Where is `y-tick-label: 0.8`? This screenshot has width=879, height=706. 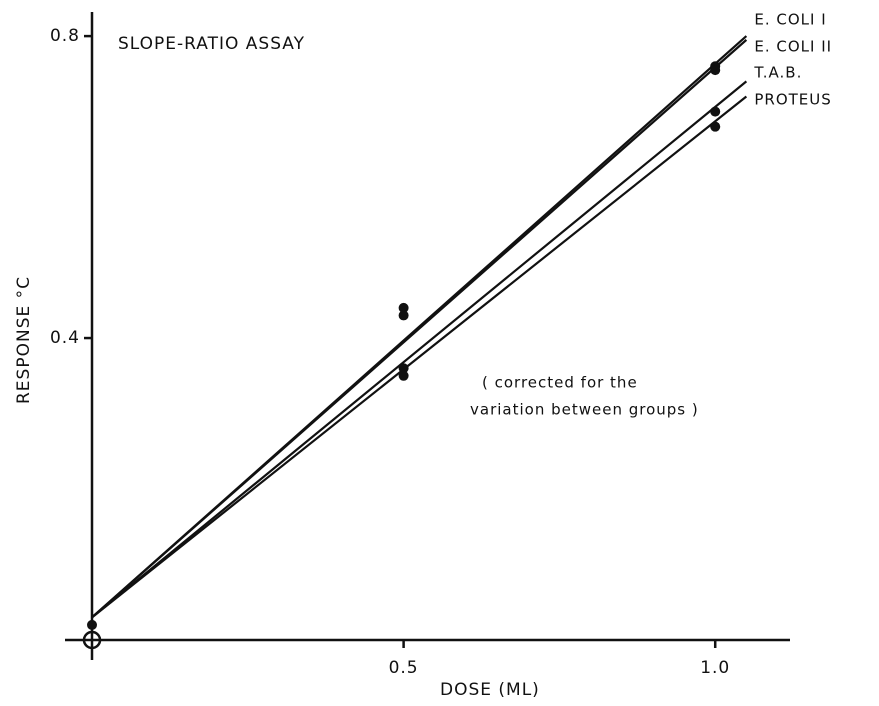
y-tick-label: 0.8 is located at coordinates (65, 36).